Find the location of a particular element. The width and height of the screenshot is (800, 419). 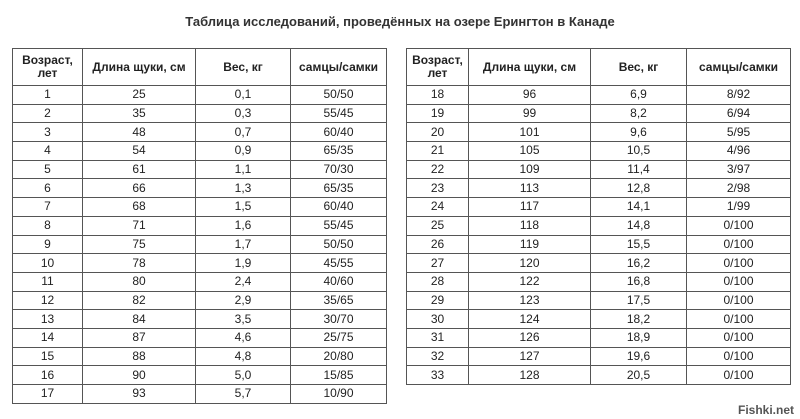

cell: 120 is located at coordinates (529, 263).